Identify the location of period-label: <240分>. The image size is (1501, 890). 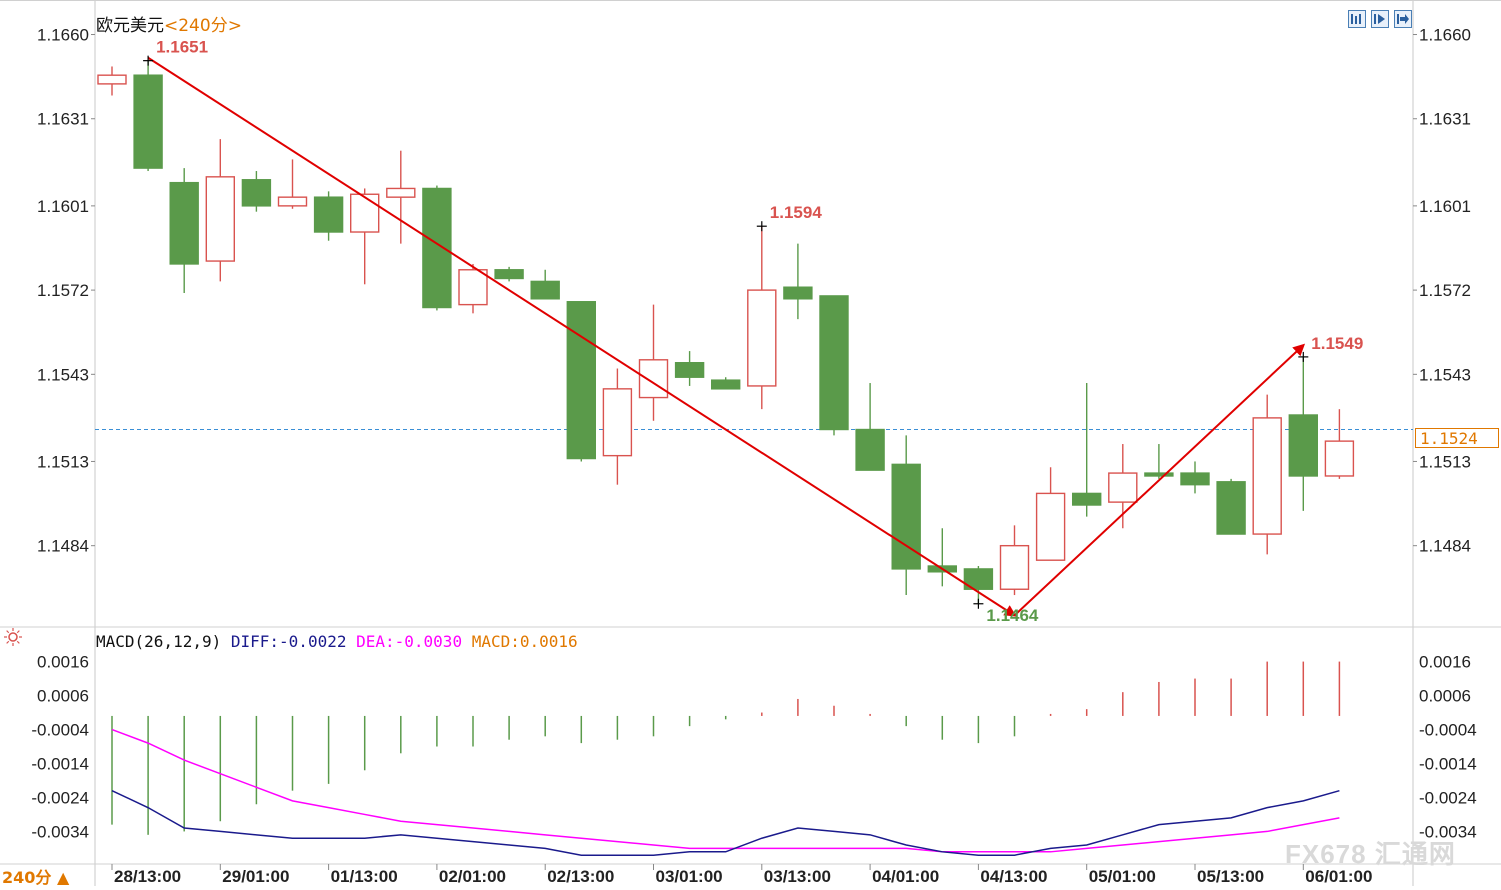
(203, 26).